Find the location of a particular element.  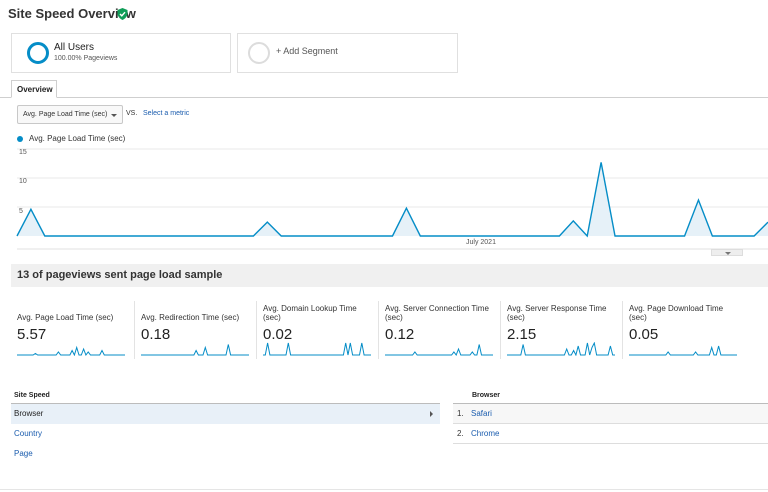

metric-dropdown-label: Avg. Page Load Time (sec) is located at coordinates (65, 114).